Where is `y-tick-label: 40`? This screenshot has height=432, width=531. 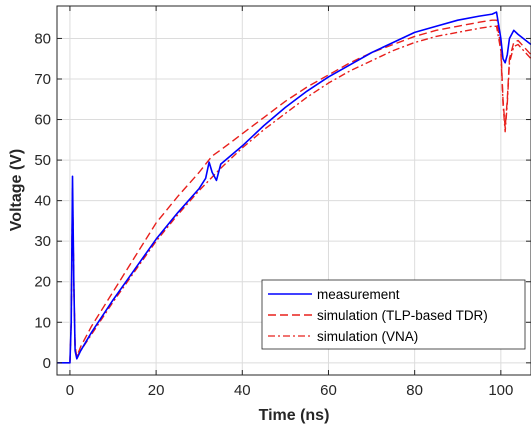 y-tick-label: 40 is located at coordinates (42, 201).